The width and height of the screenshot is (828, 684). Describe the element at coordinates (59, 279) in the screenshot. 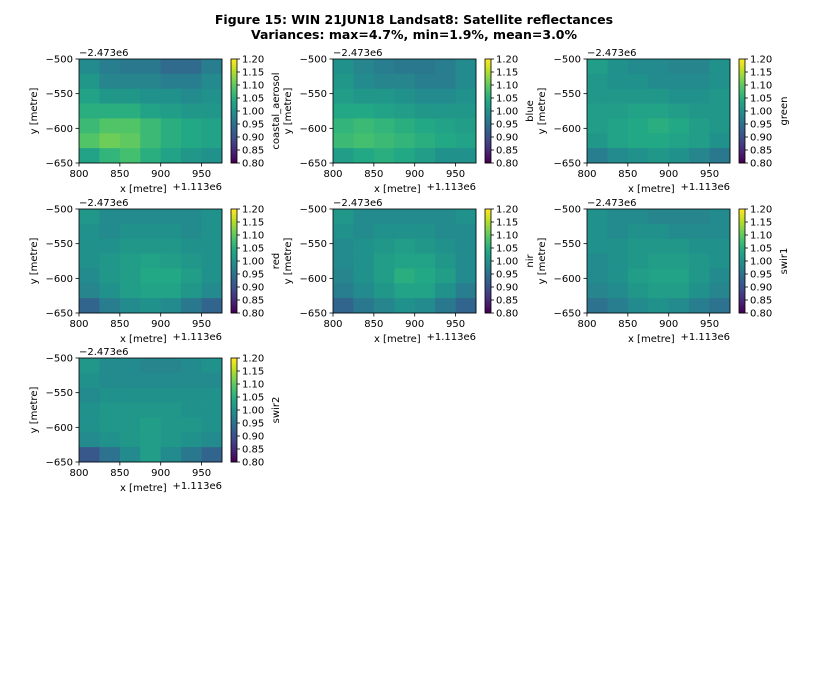

I see `y-tick-label: −600` at that location.